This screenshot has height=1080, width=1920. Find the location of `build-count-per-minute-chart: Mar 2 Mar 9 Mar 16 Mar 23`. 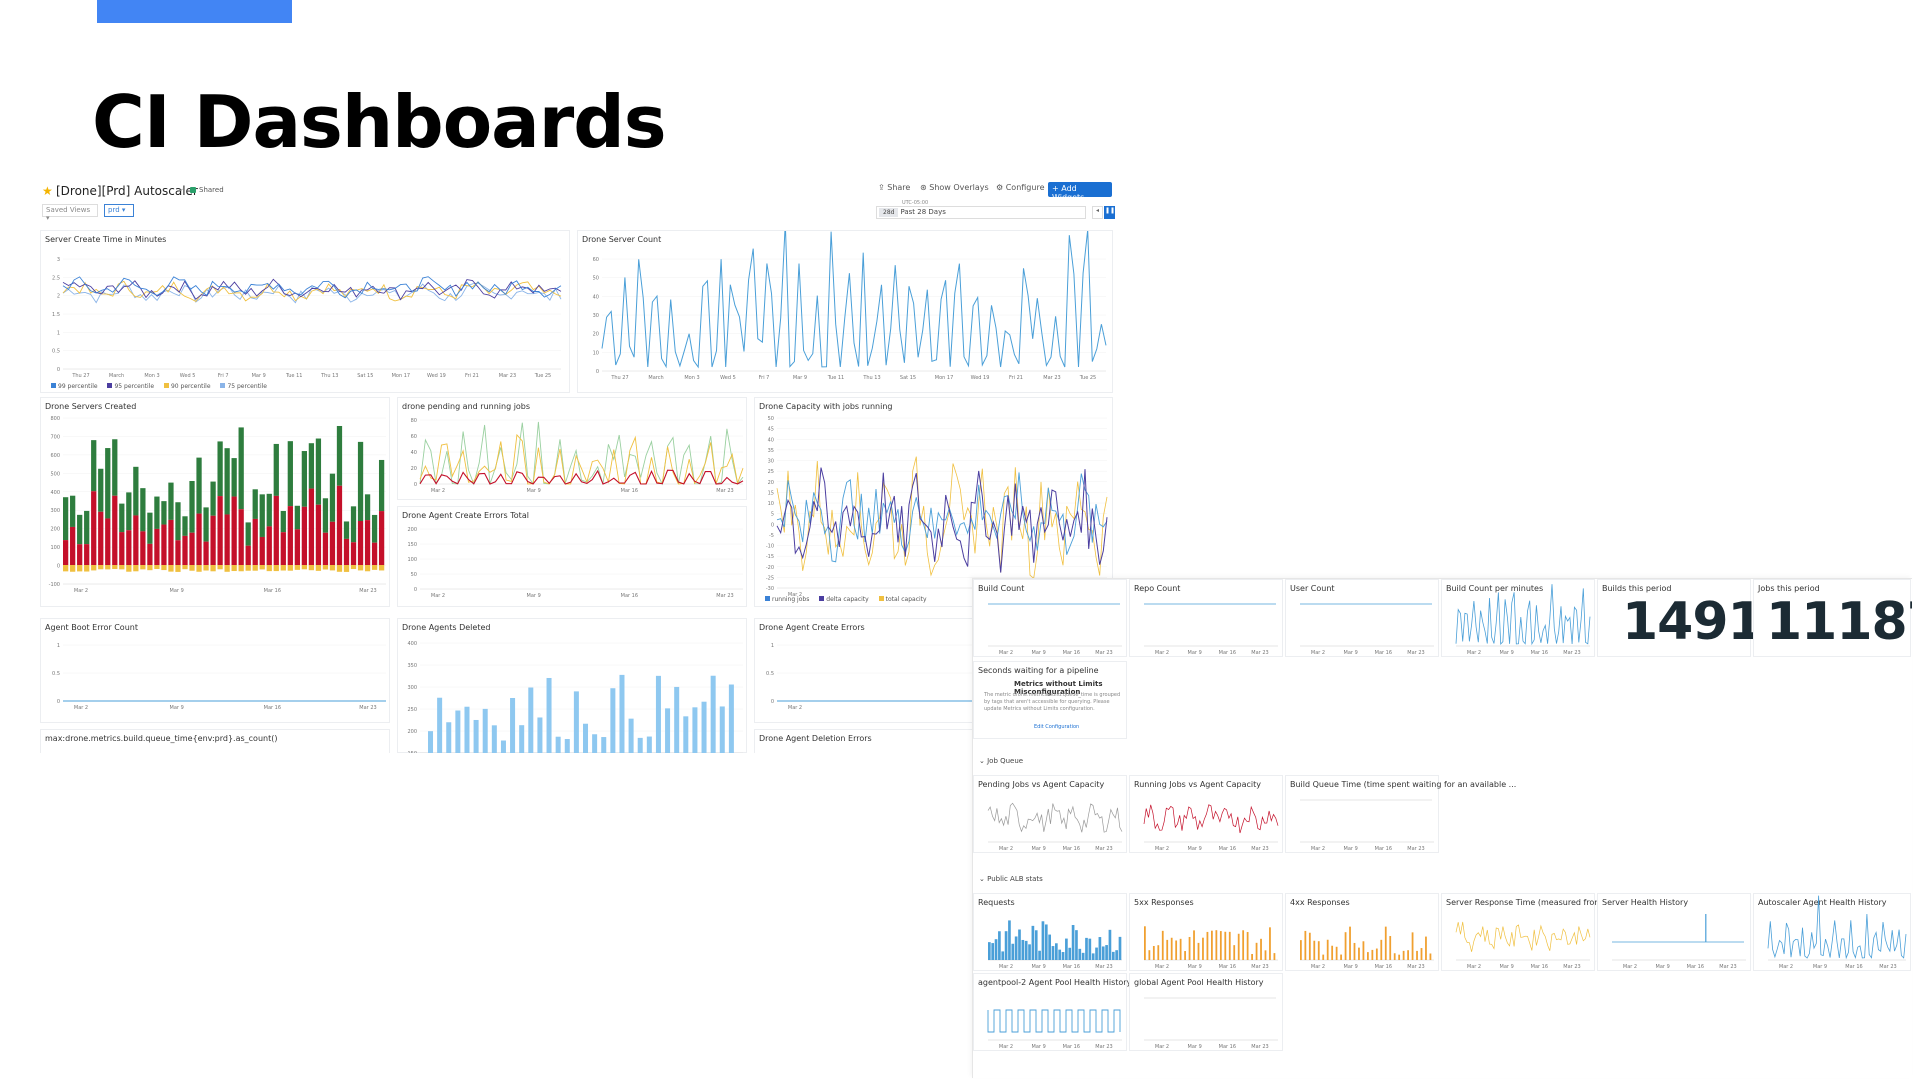

build-count-per-minute-chart: Mar 2 Mar 9 Mar 16 Mar 23 is located at coordinates (1523, 620).